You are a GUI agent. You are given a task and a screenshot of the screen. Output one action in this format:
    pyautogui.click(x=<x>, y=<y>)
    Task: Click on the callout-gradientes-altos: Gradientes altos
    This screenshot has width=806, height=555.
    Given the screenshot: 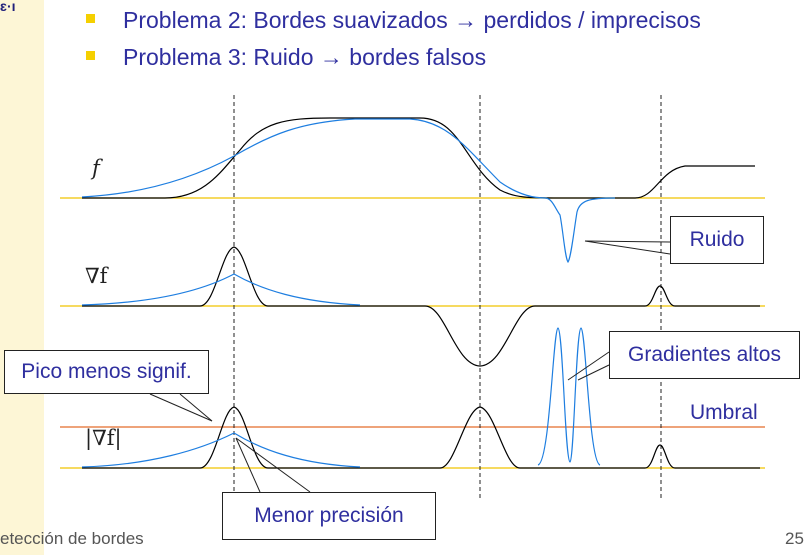 What is the action you would take?
    pyautogui.click(x=704, y=355)
    